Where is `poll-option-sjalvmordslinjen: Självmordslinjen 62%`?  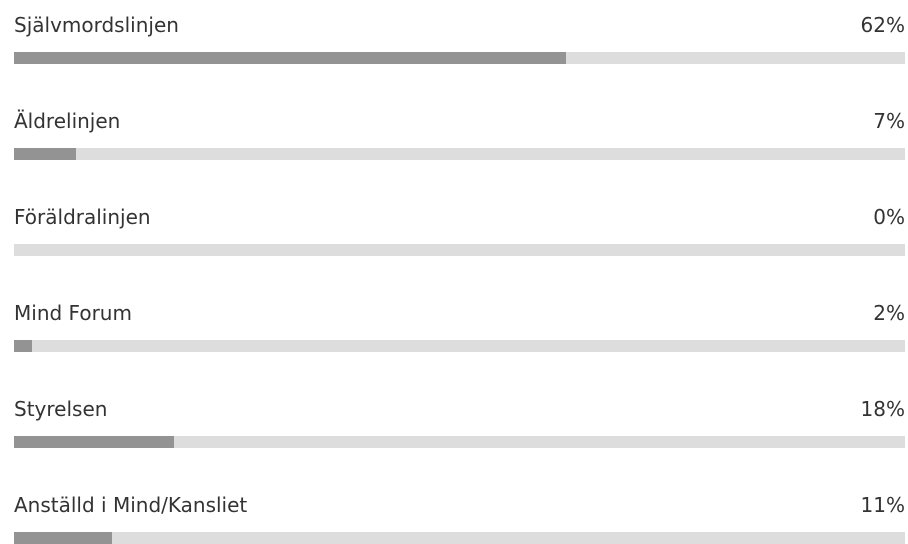
poll-option-sjalvmordslinjen: Självmordslinjen 62% is located at coordinates (459, 32).